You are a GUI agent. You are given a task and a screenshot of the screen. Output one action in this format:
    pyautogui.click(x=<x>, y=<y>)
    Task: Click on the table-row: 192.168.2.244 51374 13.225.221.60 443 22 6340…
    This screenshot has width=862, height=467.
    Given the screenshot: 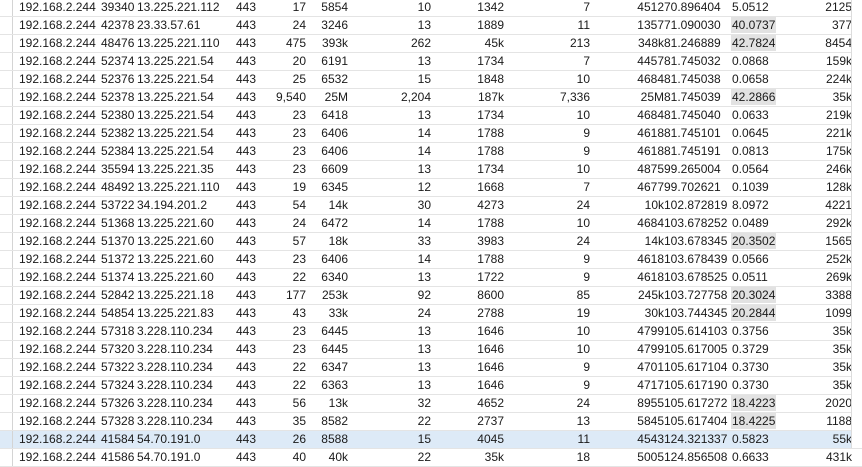 What is the action you would take?
    pyautogui.click(x=431, y=278)
    